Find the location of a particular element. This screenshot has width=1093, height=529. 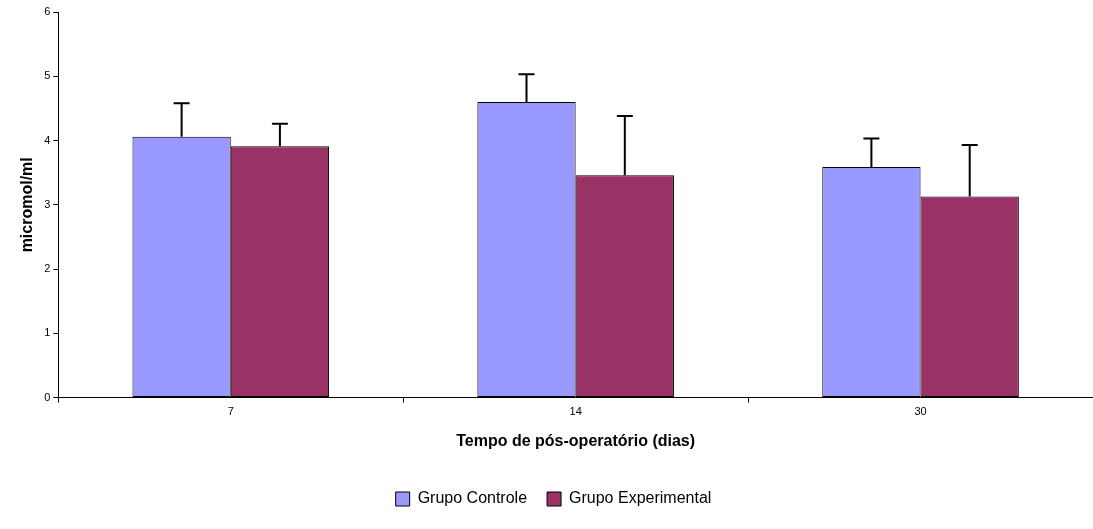

y-tick-label: 3 is located at coordinates (47, 203).